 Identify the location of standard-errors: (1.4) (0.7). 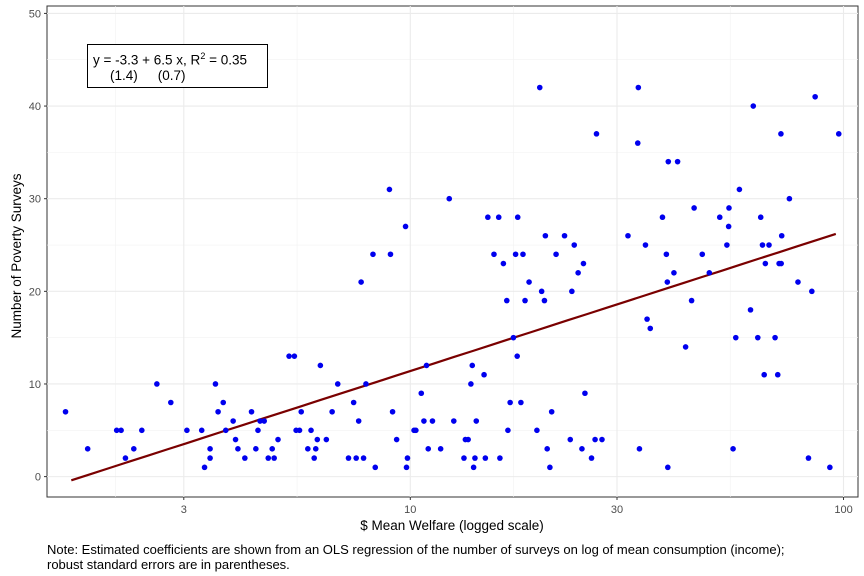
(148, 75).